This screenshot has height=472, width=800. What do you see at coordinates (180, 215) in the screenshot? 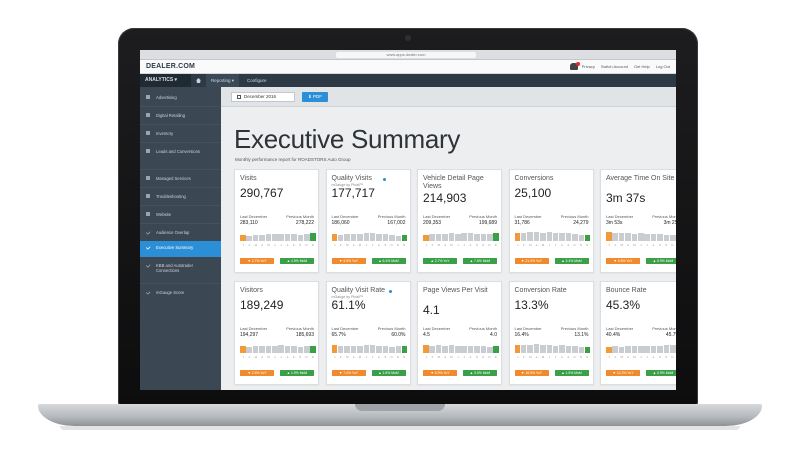
I see `sidebar-item-website: Website` at bounding box center [180, 215].